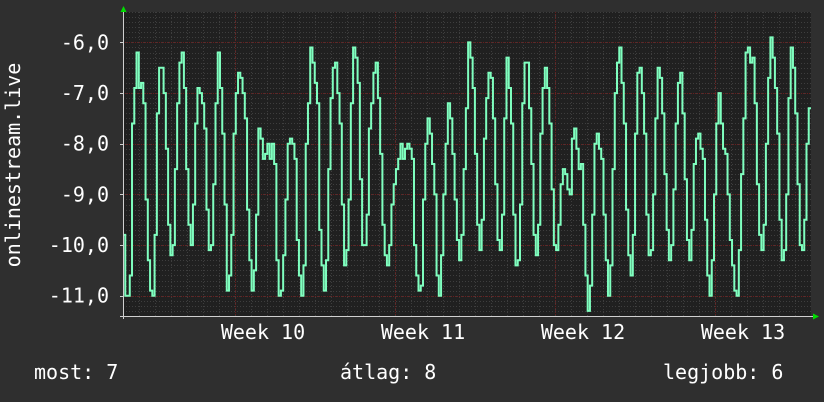 The height and width of the screenshot is (402, 824). Describe the element at coordinates (816, 316) in the screenshot. I see `x-axis-arrow` at that location.